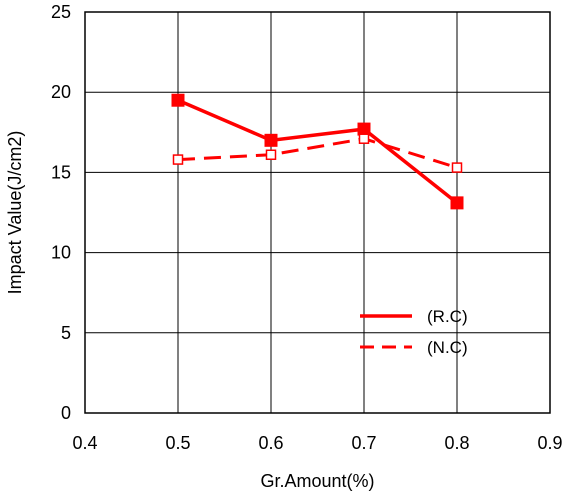 The width and height of the screenshot is (567, 494). I want to click on y-tick-label: 15, so click(61, 172).